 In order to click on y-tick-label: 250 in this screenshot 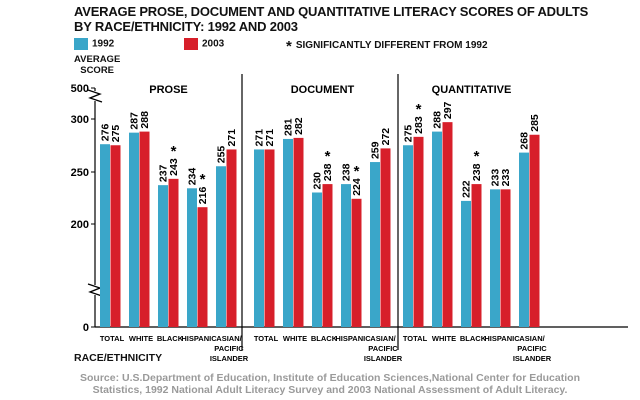, I will do `click(80, 173)`.